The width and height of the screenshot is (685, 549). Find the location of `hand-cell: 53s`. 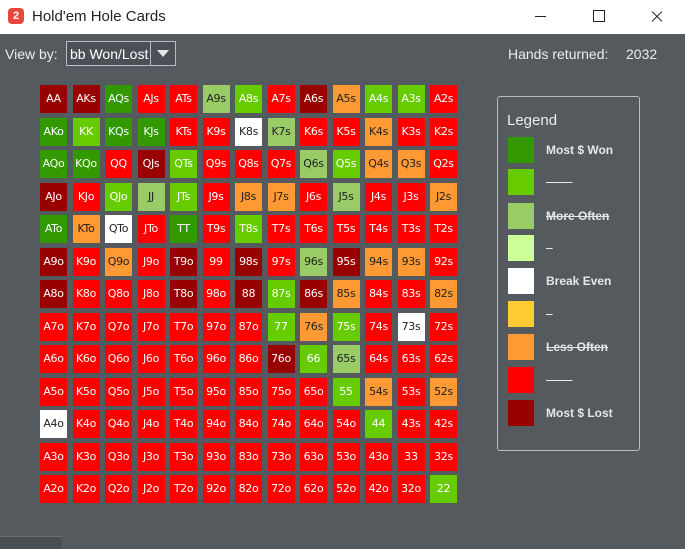

hand-cell: 53s is located at coordinates (411, 391).